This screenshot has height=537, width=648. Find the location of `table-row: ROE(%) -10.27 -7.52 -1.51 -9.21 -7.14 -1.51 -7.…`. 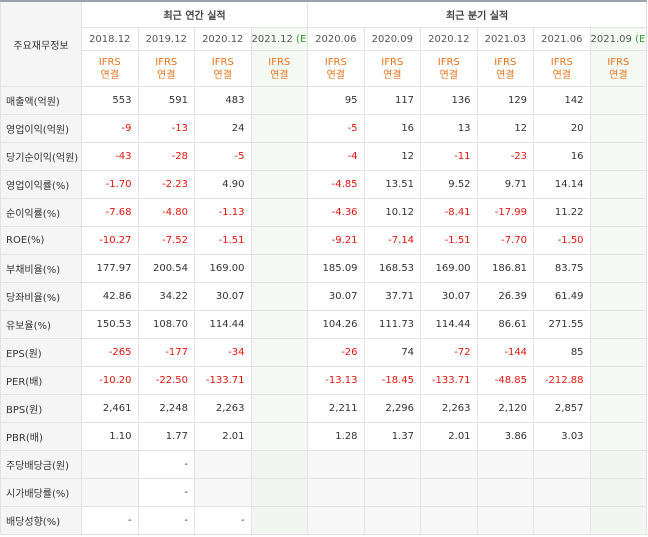

table-row: ROE(%) -10.27 -7.52 -1.51 -9.21 -7.14 -1.51 -7.… is located at coordinates (324, 240).